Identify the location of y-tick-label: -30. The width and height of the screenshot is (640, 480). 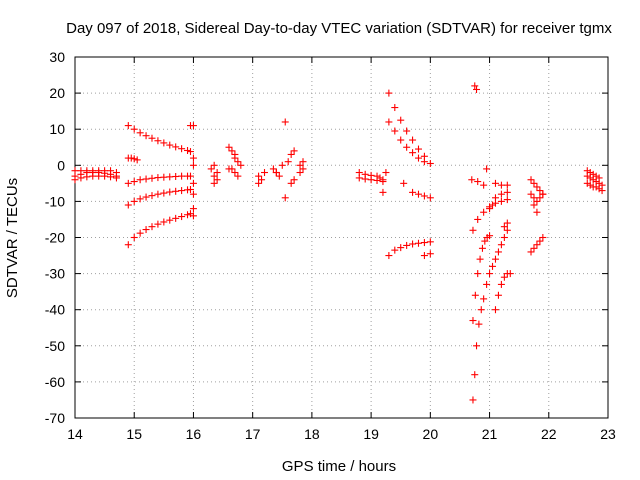
(55, 274).